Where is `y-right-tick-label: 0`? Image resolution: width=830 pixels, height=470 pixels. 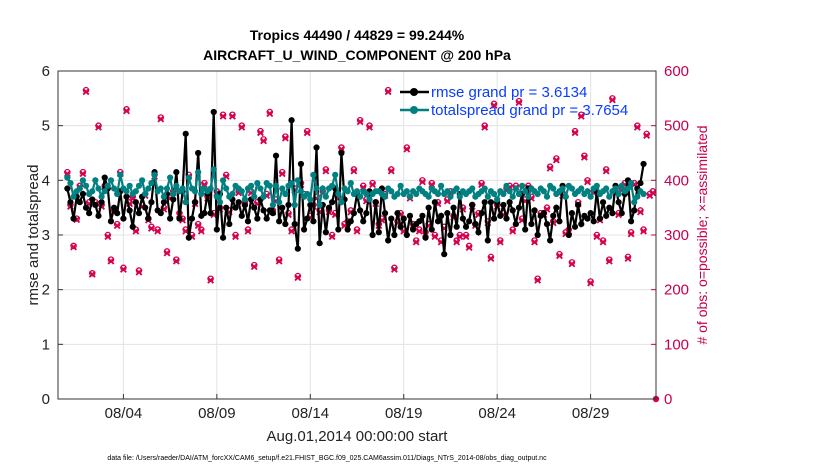
y-right-tick-label: 0 is located at coordinates (668, 399).